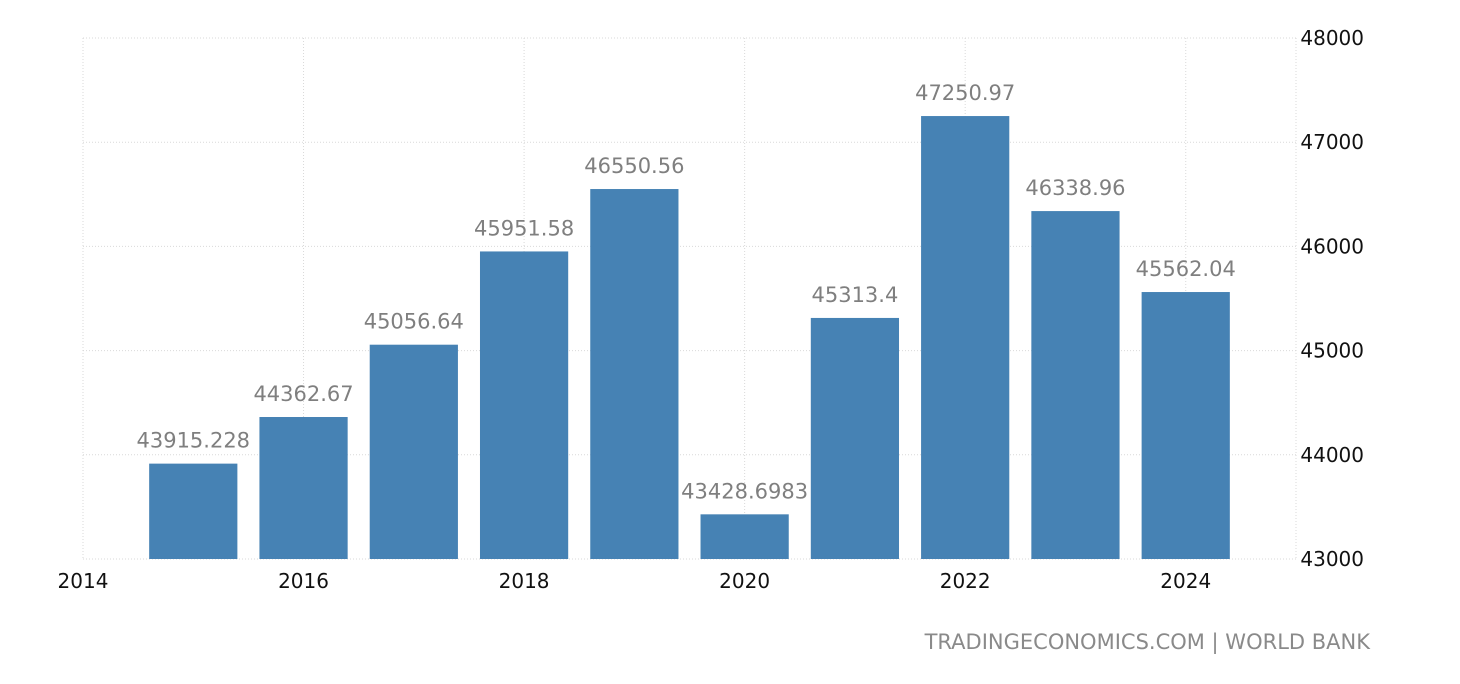  Describe the element at coordinates (524, 581) in the screenshot. I see `x-tick-label: 2018` at that location.